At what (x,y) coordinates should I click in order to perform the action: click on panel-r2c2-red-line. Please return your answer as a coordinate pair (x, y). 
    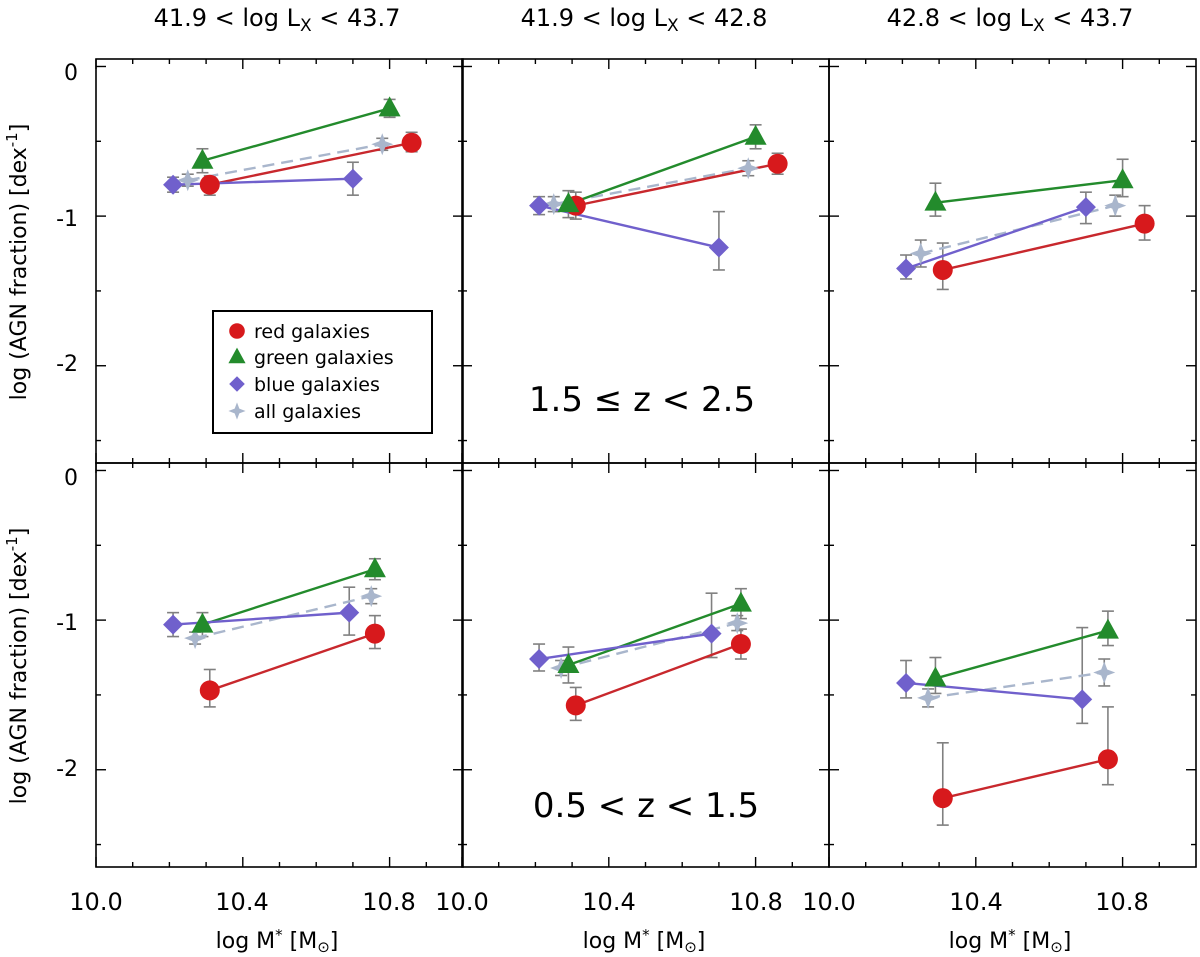
    Looking at the image, I should click on (658, 674).